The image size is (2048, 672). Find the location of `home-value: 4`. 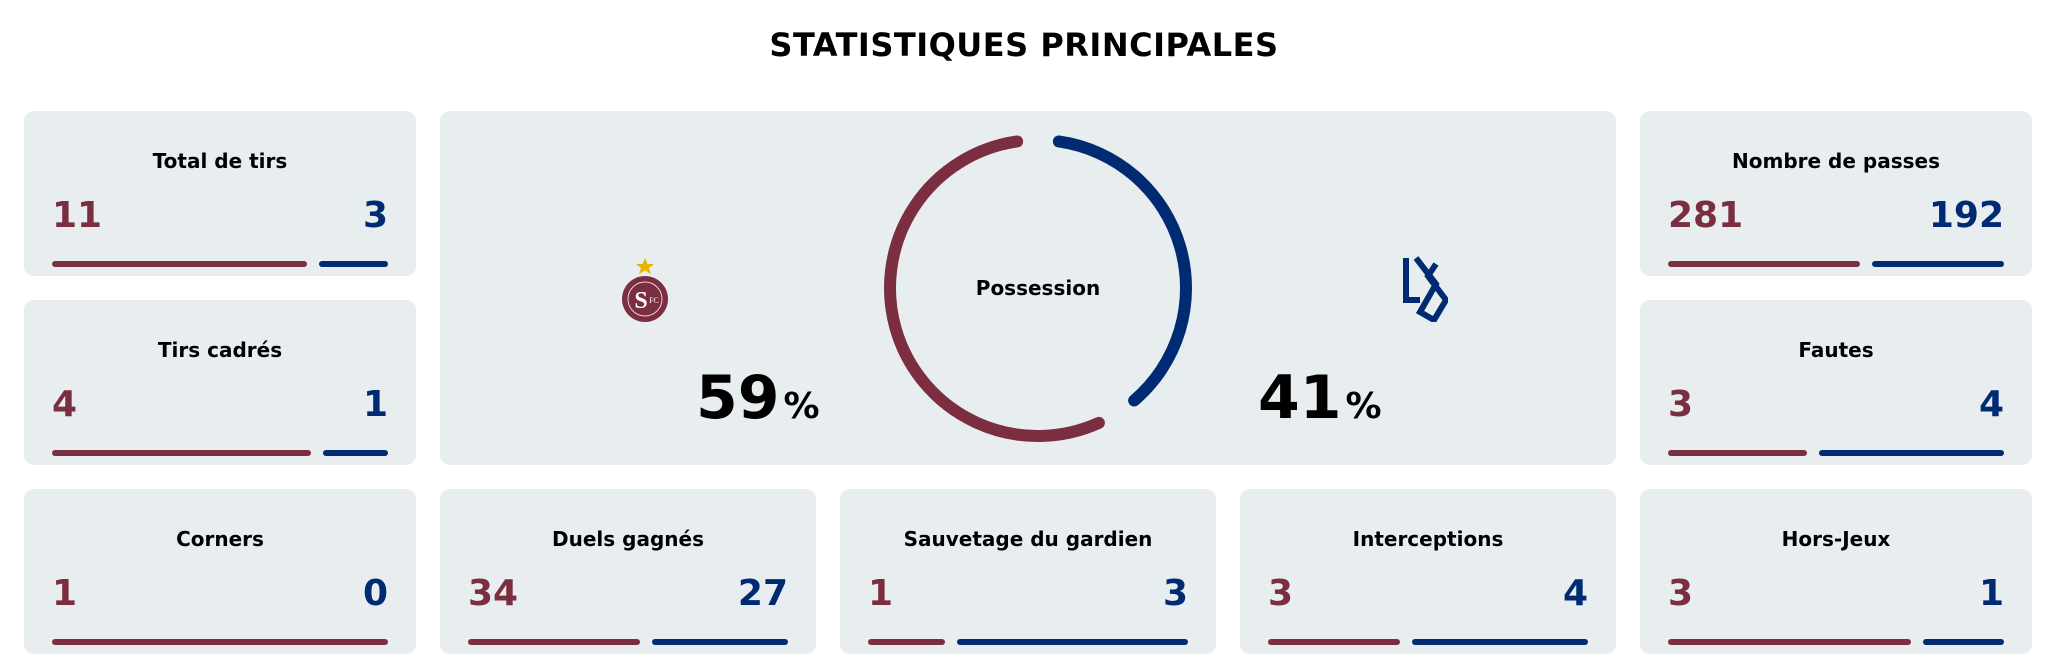

home-value: 4 is located at coordinates (65, 404).